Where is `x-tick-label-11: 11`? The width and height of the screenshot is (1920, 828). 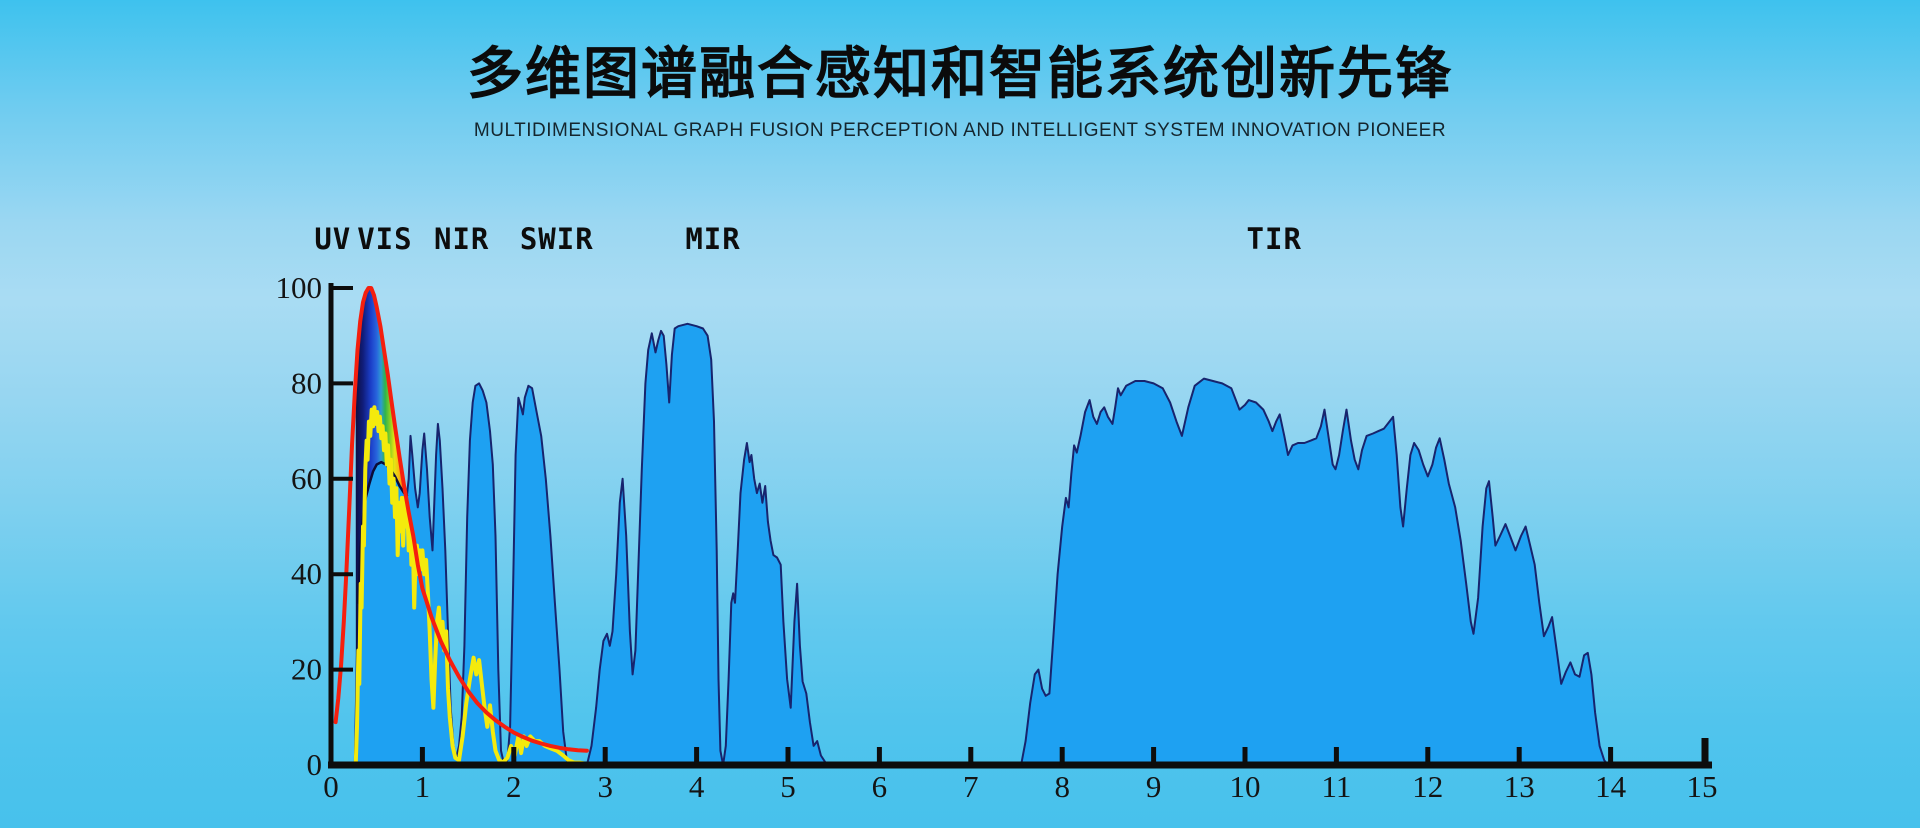 x-tick-label-11: 11 is located at coordinates (1336, 786).